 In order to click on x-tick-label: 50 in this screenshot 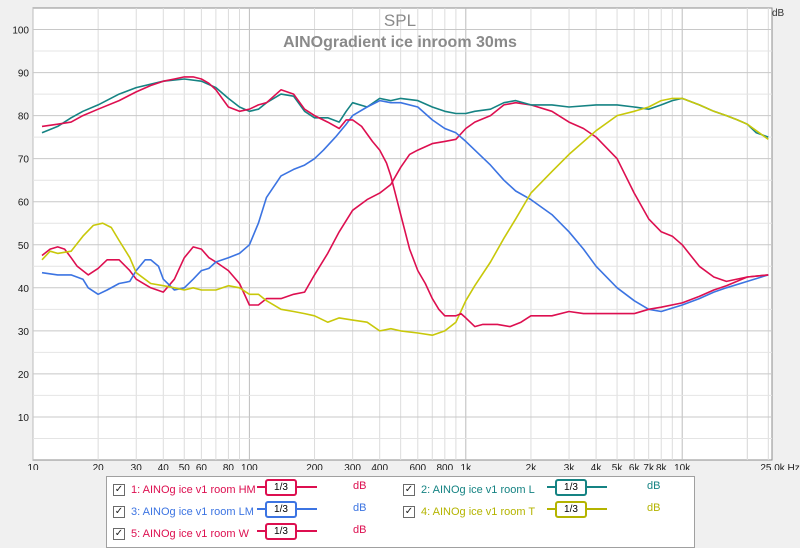, I will do `click(185, 466)`.